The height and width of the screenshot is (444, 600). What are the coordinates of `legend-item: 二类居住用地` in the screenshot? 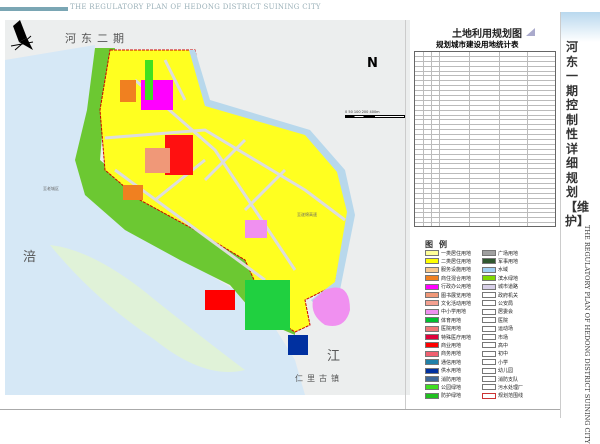 It's located at (448, 261).